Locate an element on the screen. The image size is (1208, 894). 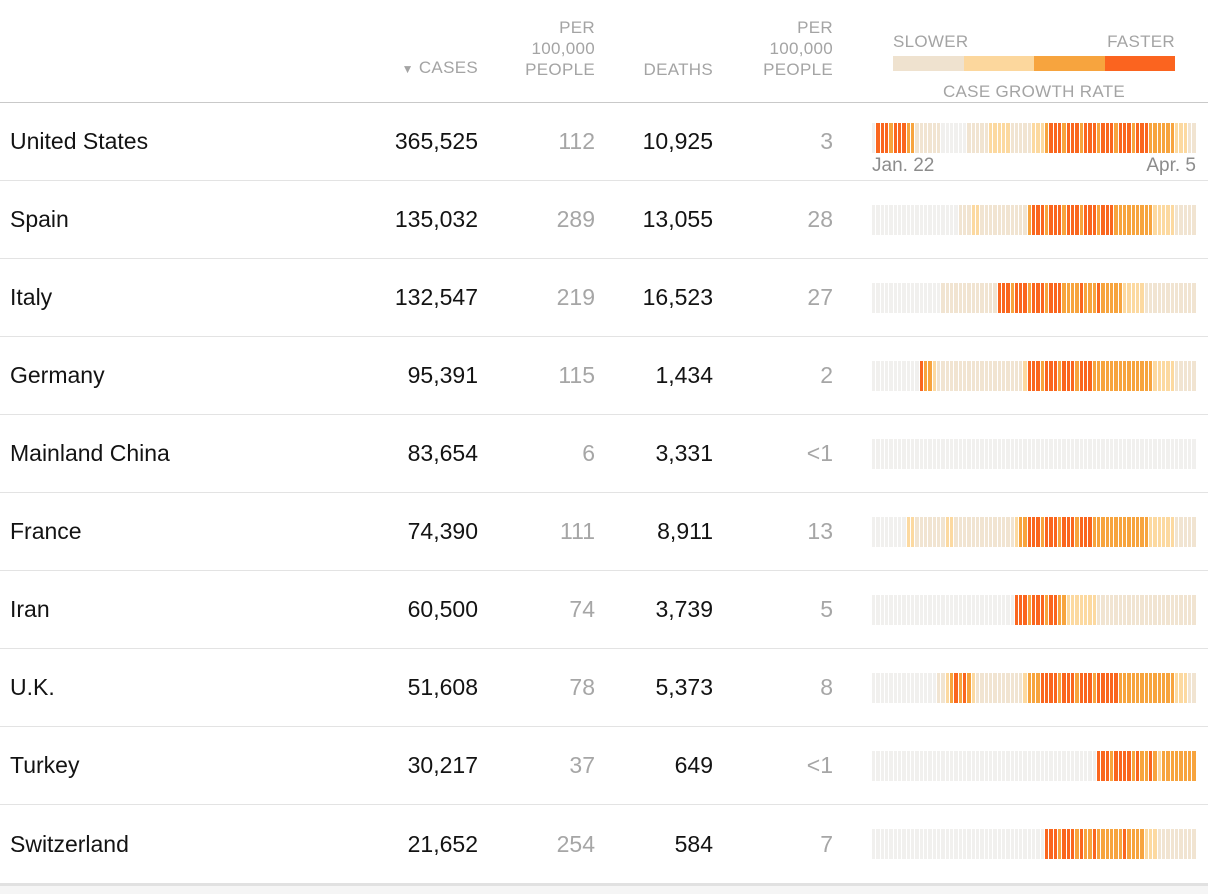
cases-value: 132,547 is located at coordinates (436, 297).